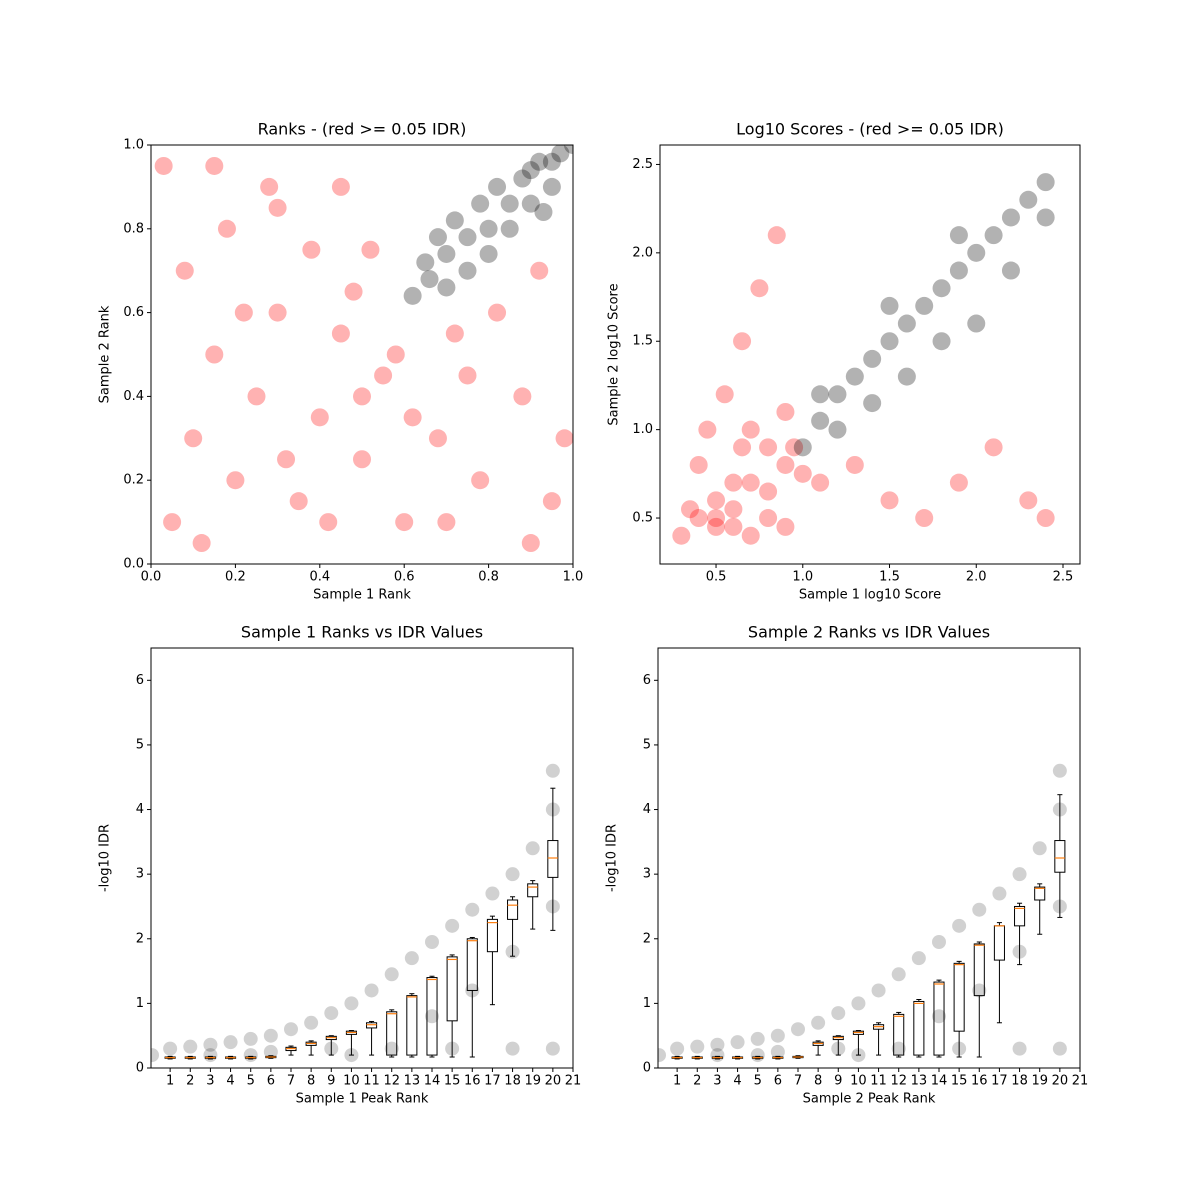  Describe the element at coordinates (870, 595) in the screenshot. I see `x-axis-label: Sample 1 log10 Score` at that location.